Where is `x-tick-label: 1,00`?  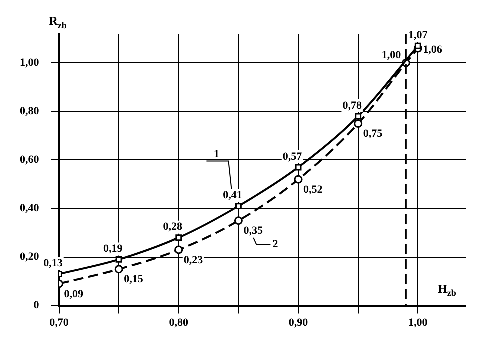
x-tick-label: 1,00 is located at coordinates (418, 323).